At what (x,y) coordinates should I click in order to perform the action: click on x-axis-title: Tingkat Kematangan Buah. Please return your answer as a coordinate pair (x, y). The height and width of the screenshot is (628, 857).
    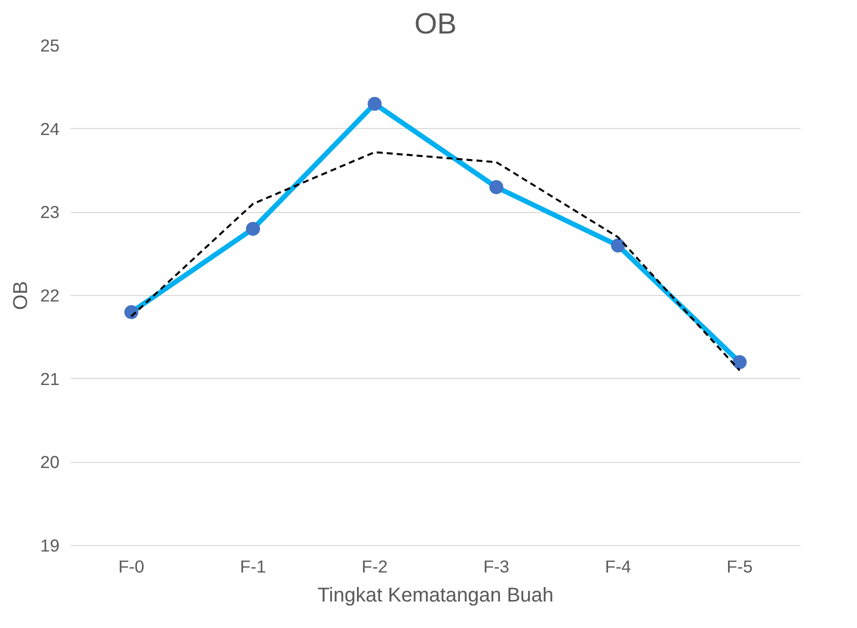
    Looking at the image, I should click on (435, 595).